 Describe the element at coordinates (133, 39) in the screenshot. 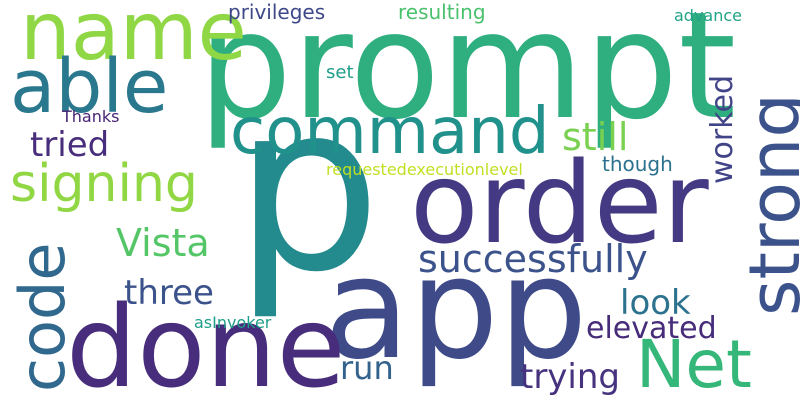

I see `word-name: name` at that location.